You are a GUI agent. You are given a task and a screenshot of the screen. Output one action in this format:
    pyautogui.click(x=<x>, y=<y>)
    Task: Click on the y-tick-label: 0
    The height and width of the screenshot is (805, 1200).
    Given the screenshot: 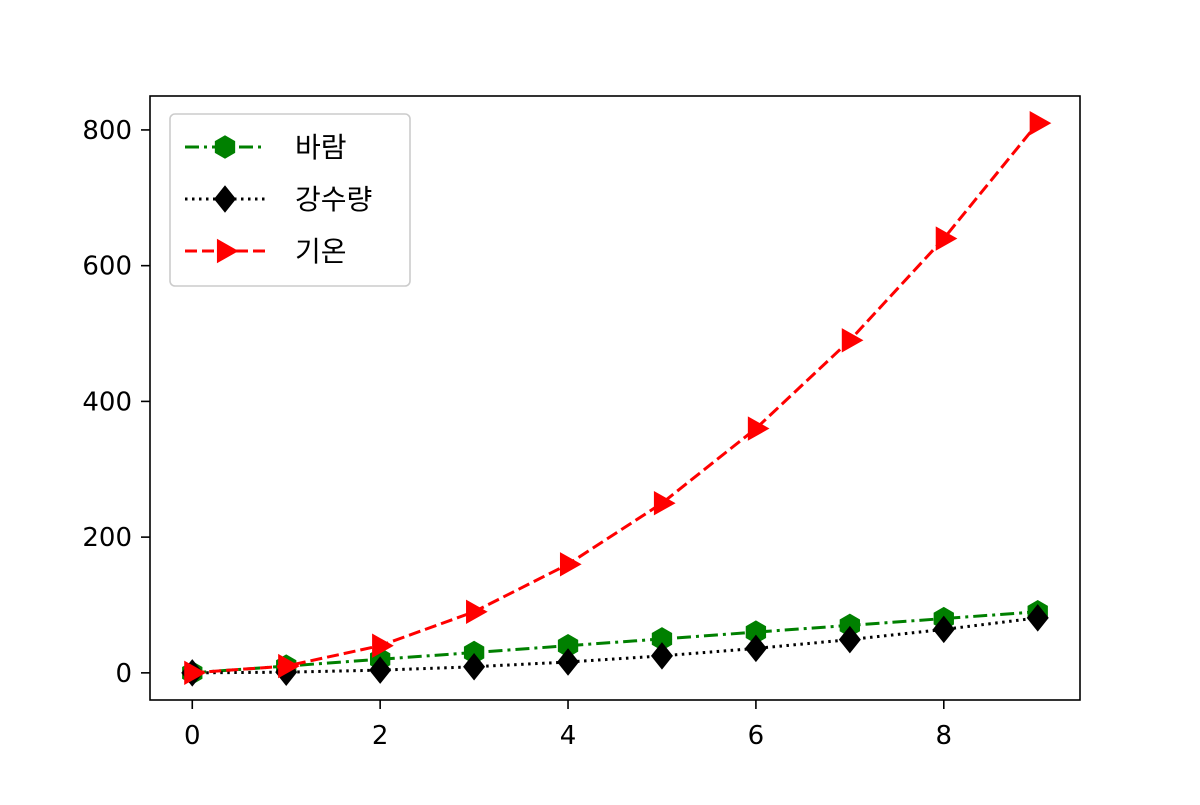 What is the action you would take?
    pyautogui.click(x=123, y=674)
    